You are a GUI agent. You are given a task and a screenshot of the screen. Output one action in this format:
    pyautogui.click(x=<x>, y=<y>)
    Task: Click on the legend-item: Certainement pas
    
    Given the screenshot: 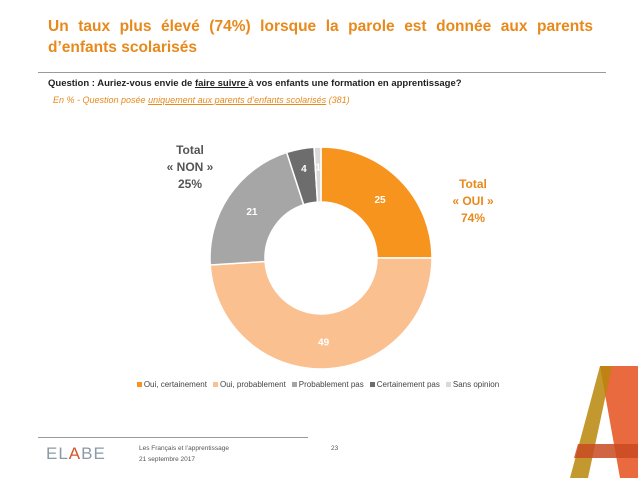 What is the action you would take?
    pyautogui.click(x=404, y=384)
    